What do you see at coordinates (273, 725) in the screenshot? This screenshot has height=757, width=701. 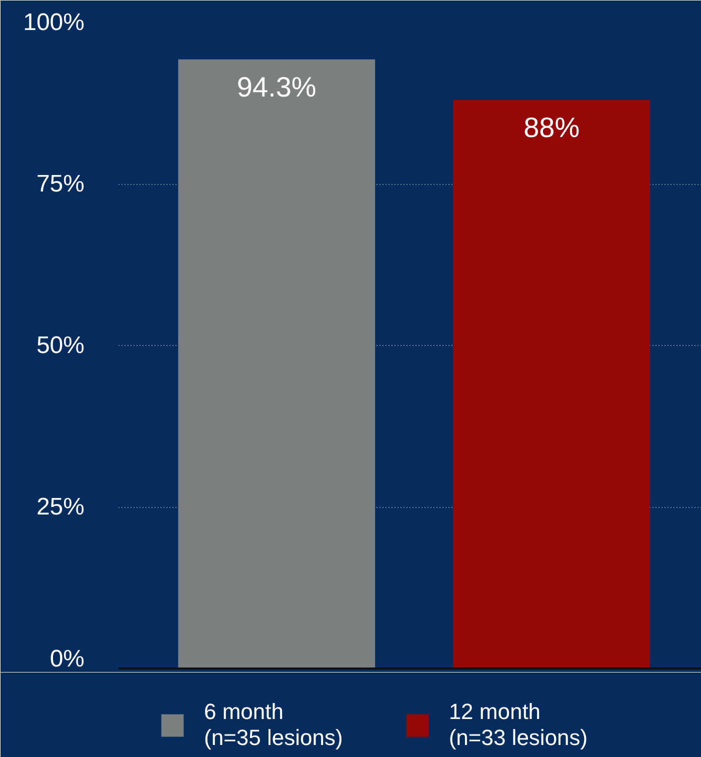 I see `legend-label: 6 month (n=35 lesions)` at bounding box center [273, 725].